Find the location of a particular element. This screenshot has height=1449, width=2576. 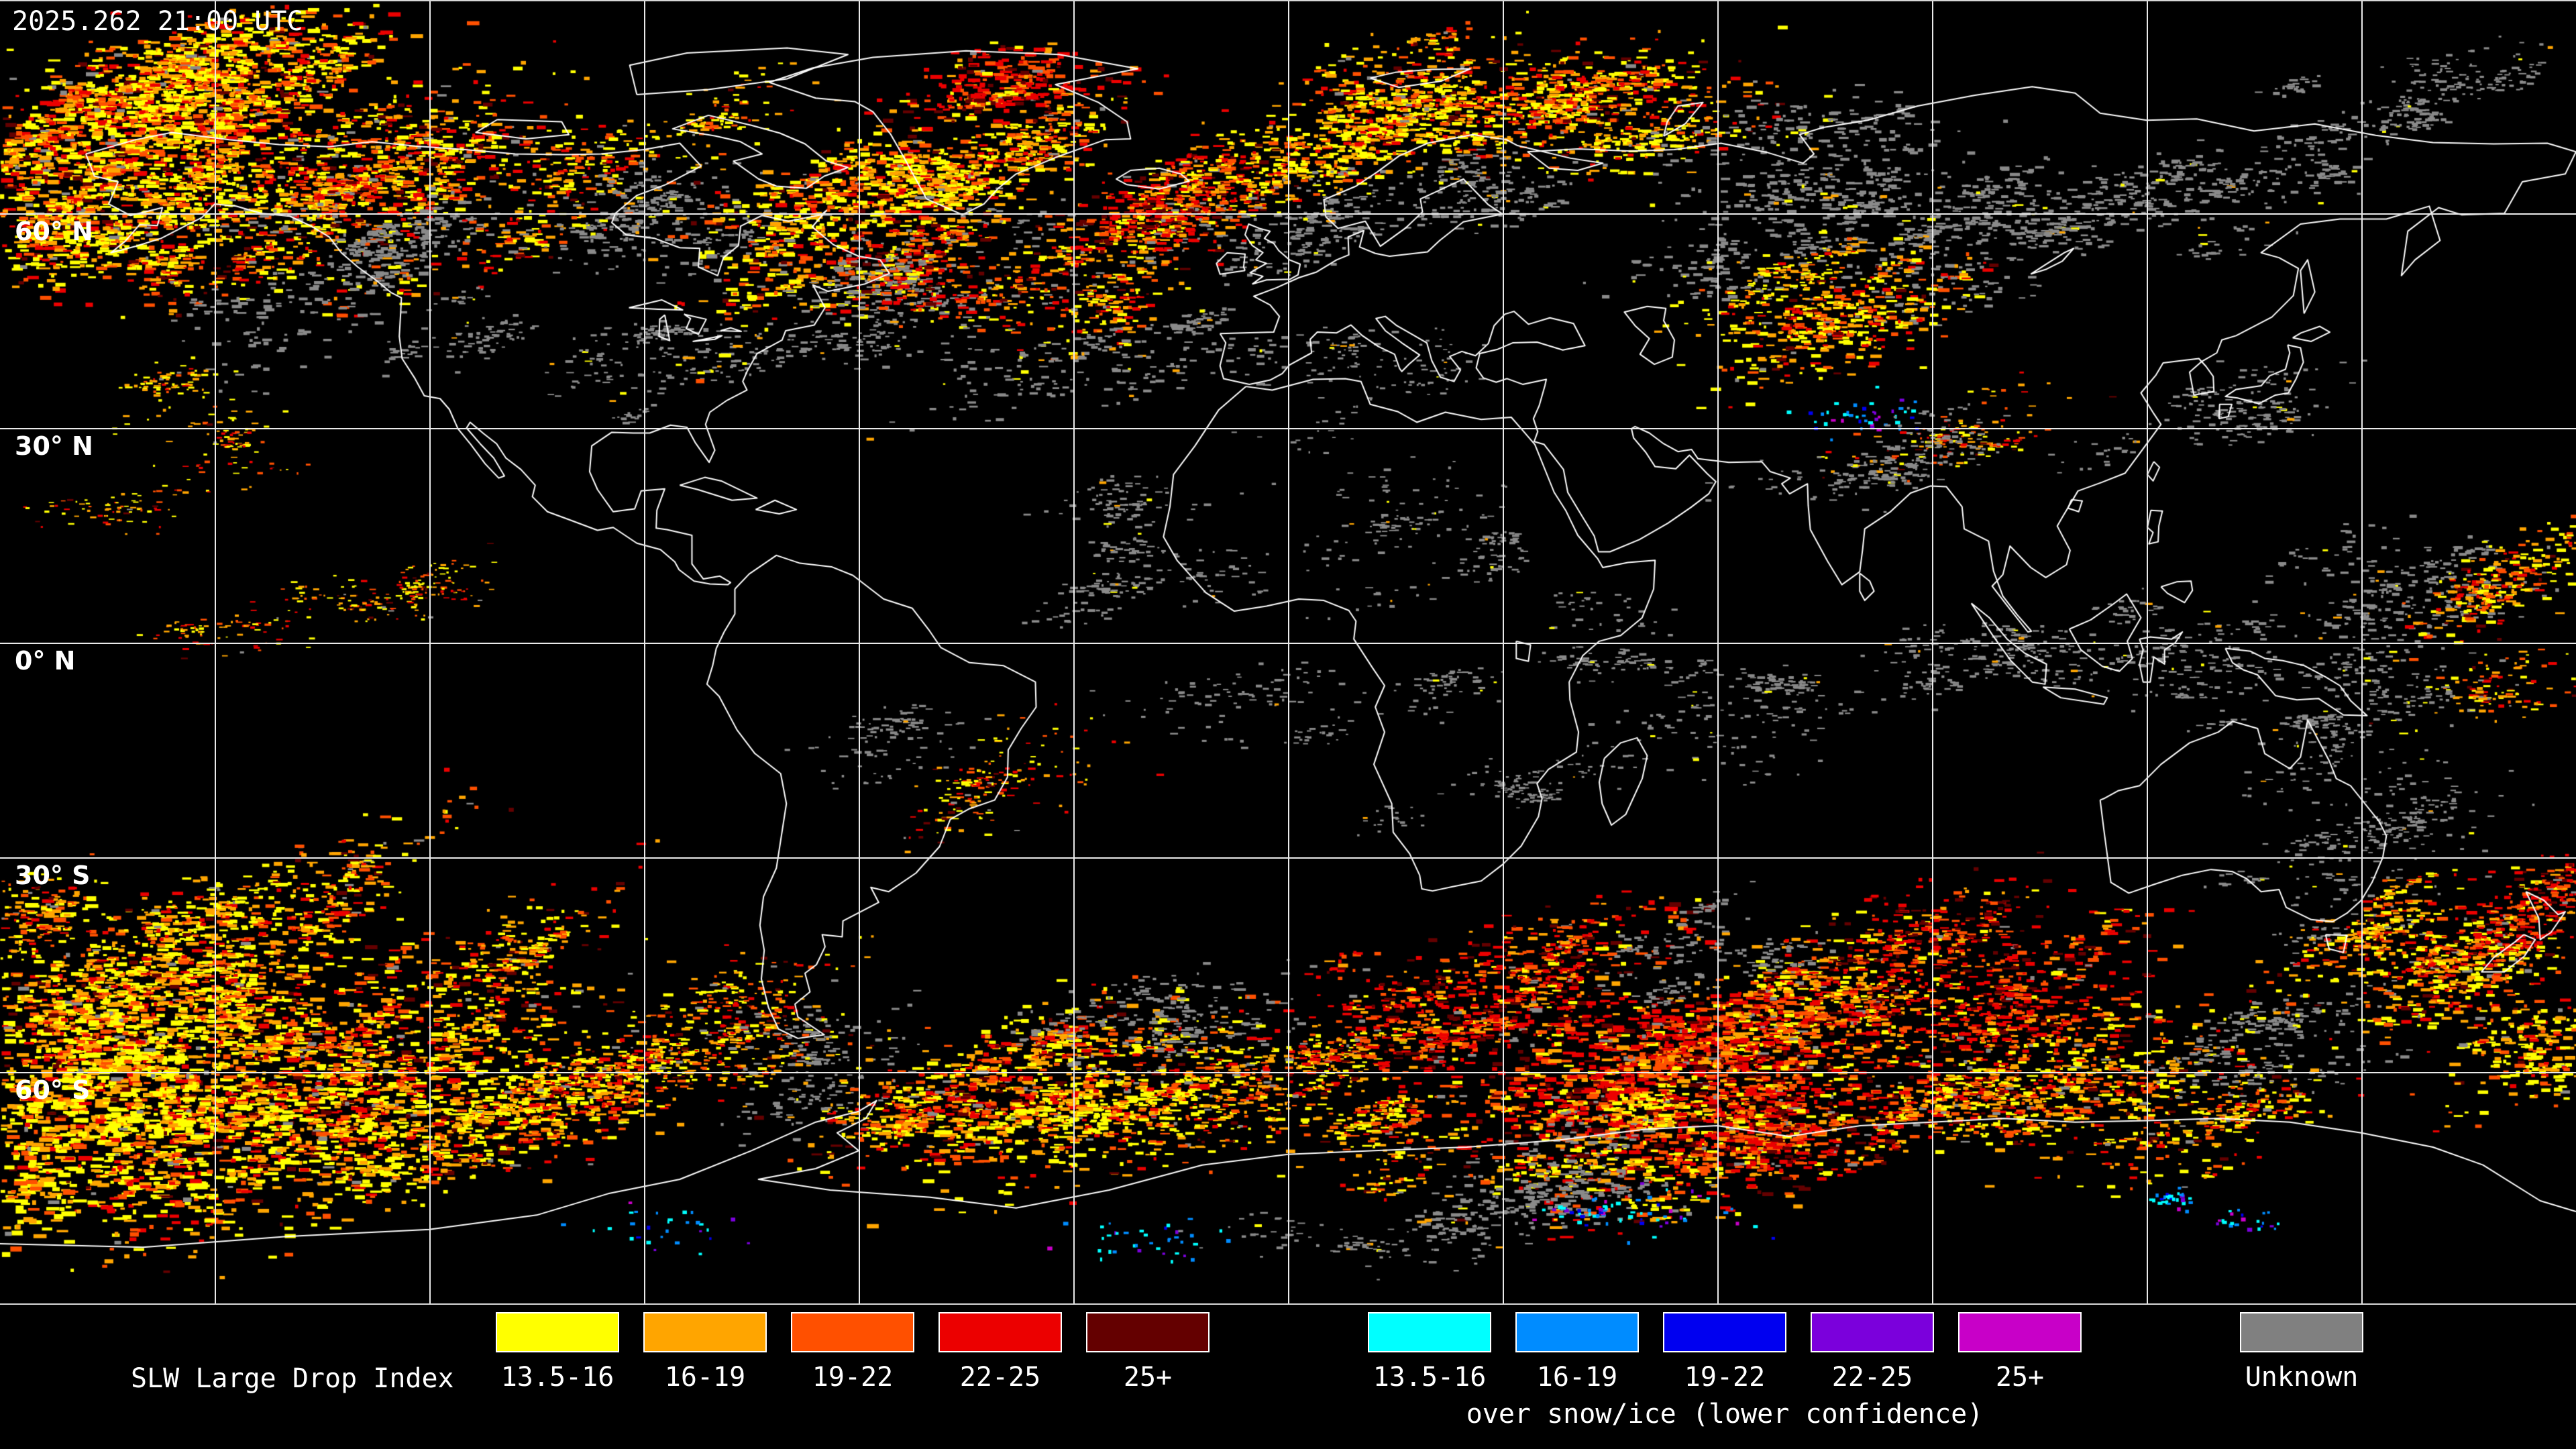

slw-legend-item-3-swatch is located at coordinates (1000, 1332).